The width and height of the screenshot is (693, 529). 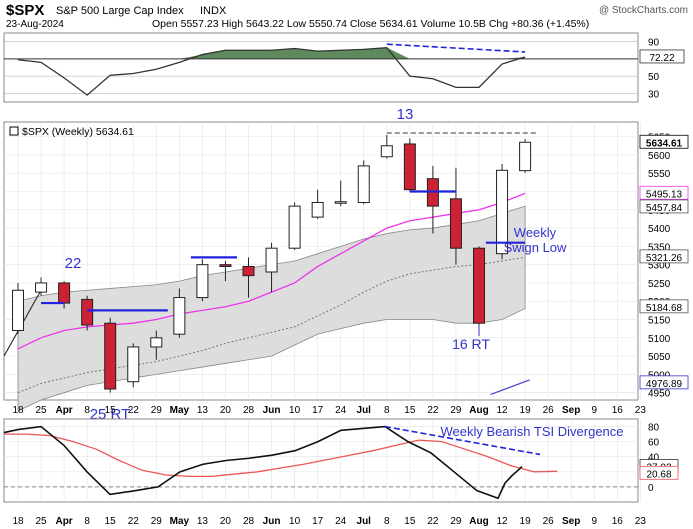 What do you see at coordinates (654, 443) in the screenshot?
I see `tsi-tick: 60` at bounding box center [654, 443].